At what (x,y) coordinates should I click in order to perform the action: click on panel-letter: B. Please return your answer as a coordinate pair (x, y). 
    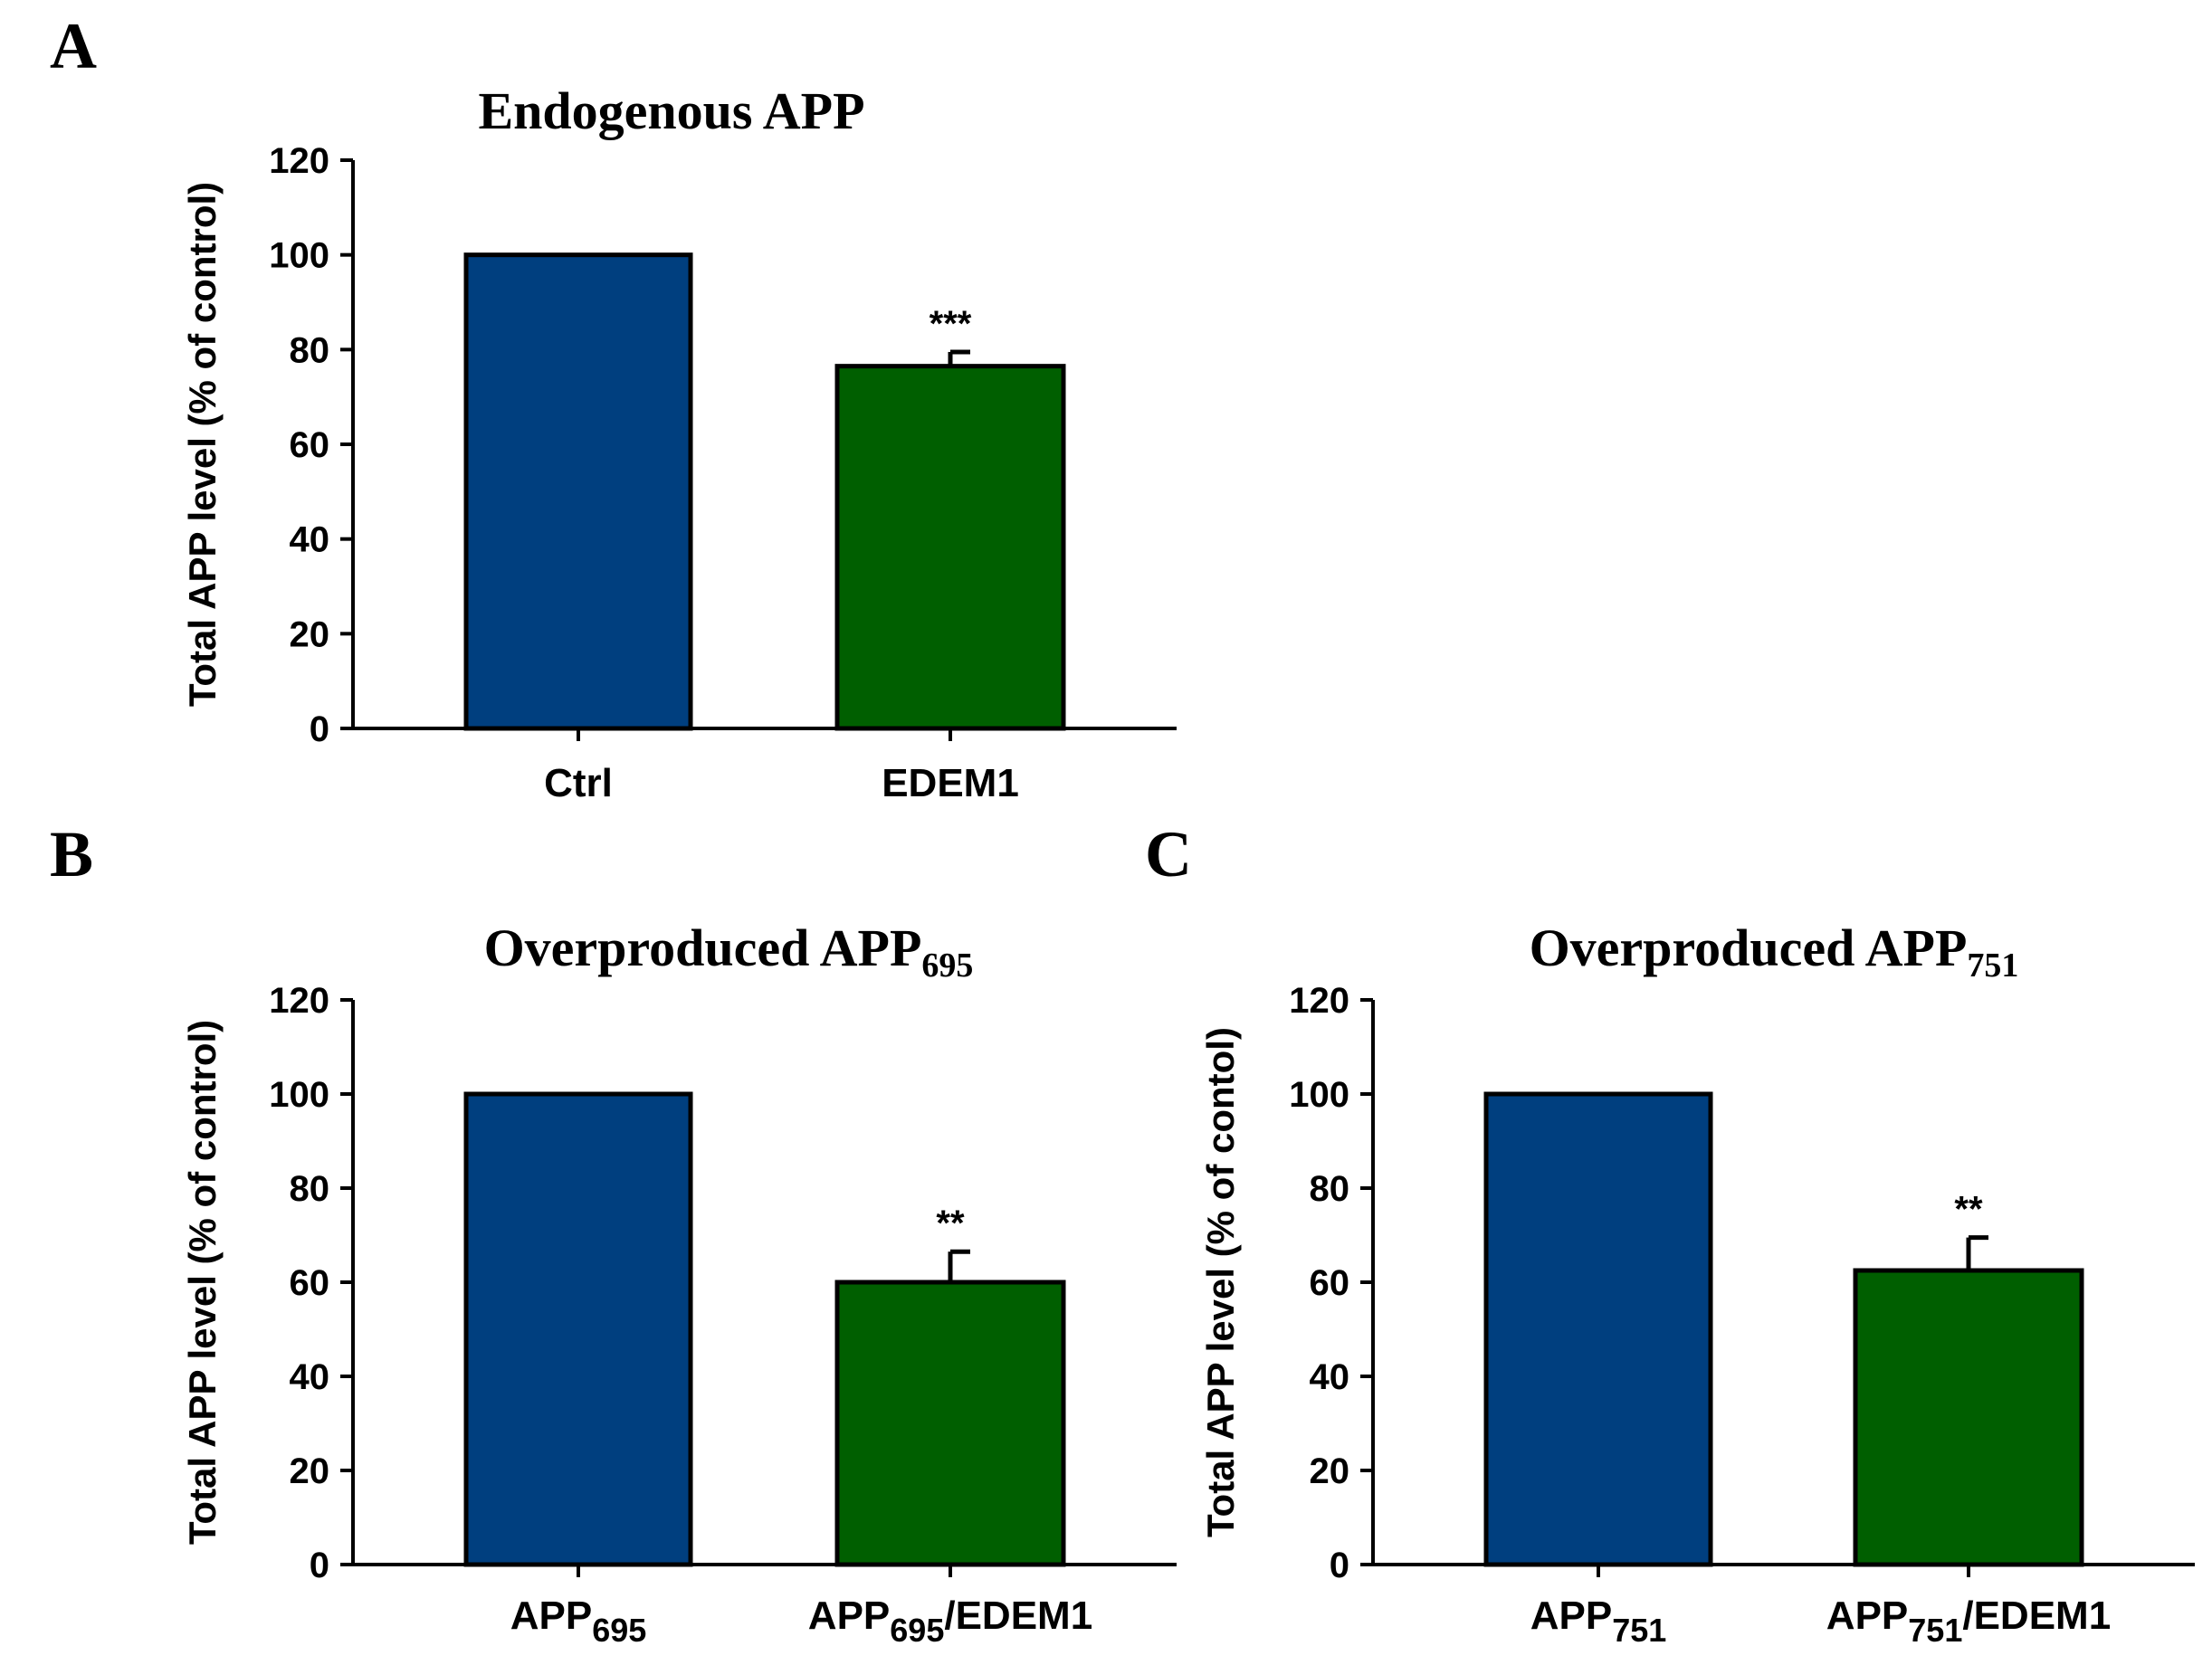
    Looking at the image, I should click on (71, 854).